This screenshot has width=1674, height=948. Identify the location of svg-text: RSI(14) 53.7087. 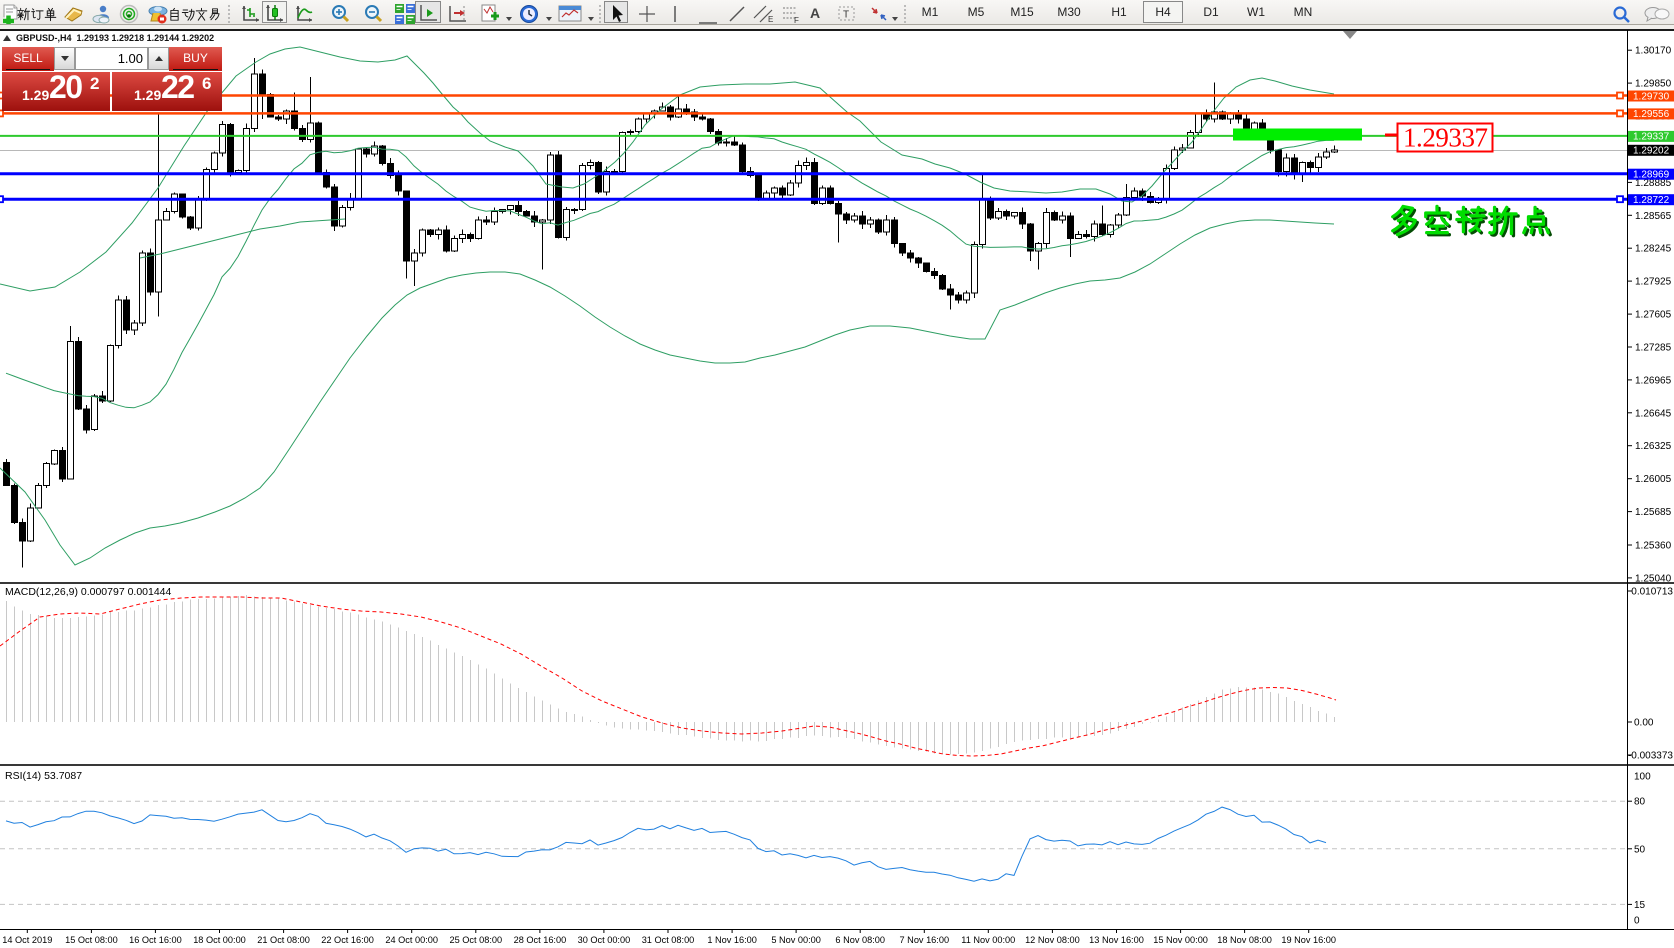
(43, 776).